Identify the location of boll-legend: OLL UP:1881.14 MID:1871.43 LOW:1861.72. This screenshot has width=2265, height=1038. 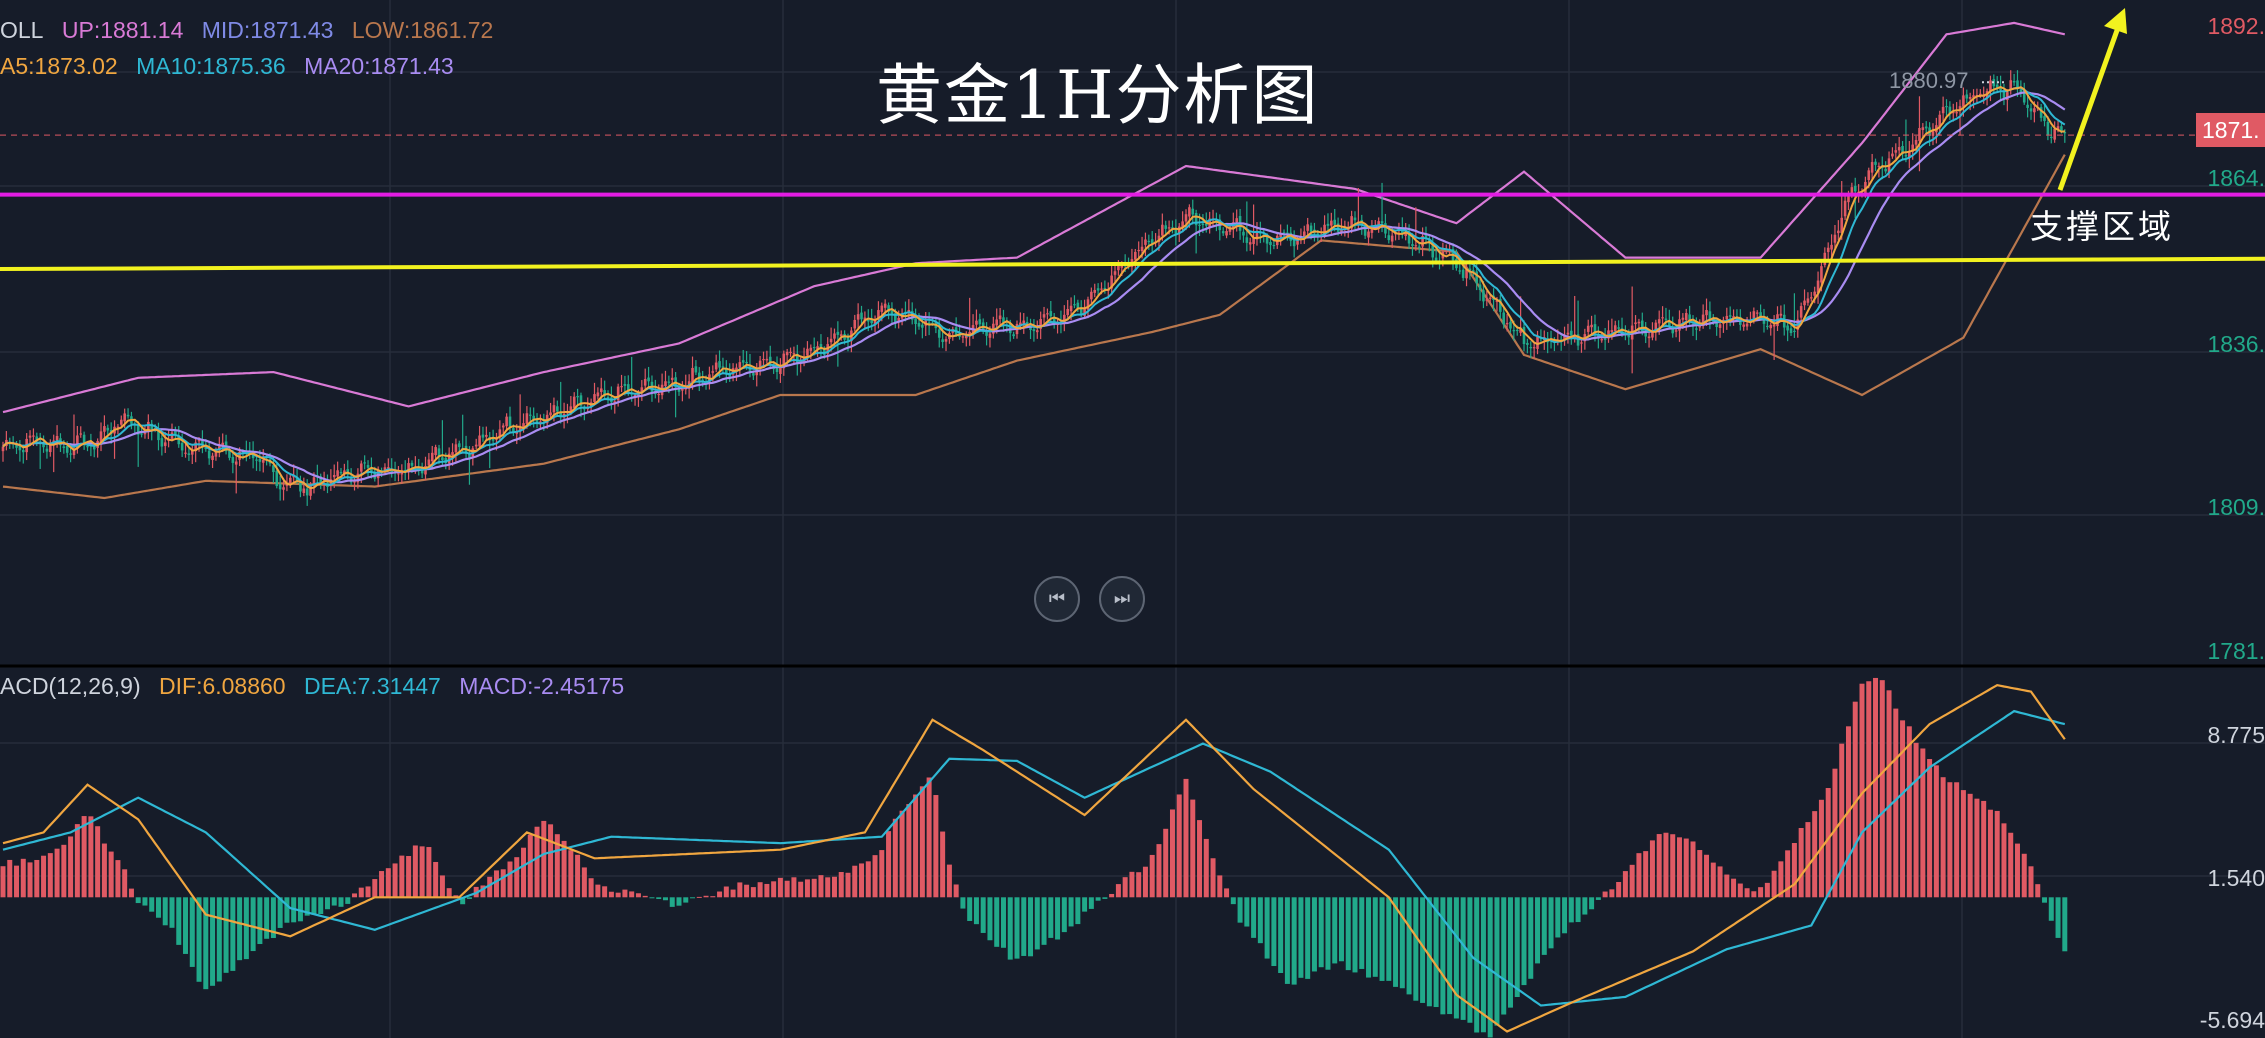
(252, 30).